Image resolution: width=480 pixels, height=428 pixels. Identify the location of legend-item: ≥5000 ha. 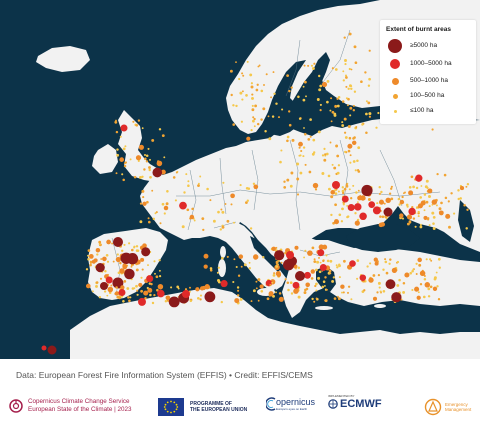
(428, 46).